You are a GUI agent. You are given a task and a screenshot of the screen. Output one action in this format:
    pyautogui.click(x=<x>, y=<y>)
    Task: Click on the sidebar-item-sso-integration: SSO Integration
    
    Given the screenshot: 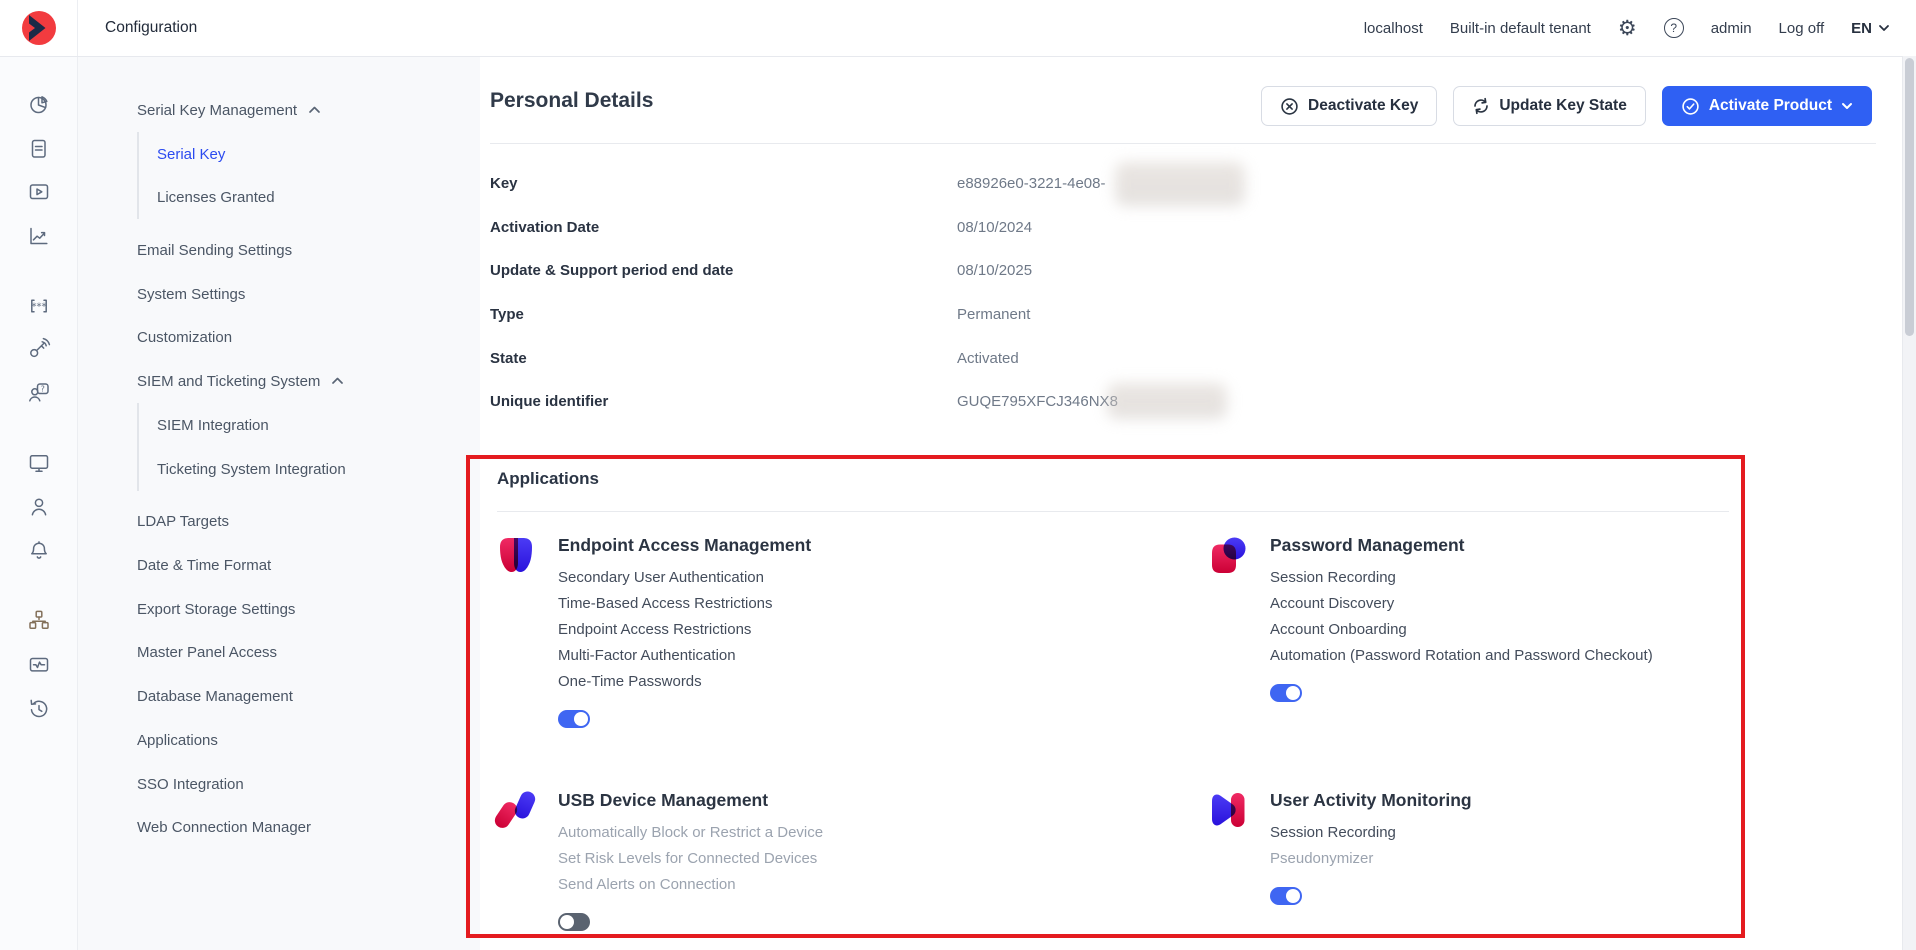 What is the action you would take?
    pyautogui.click(x=190, y=784)
    